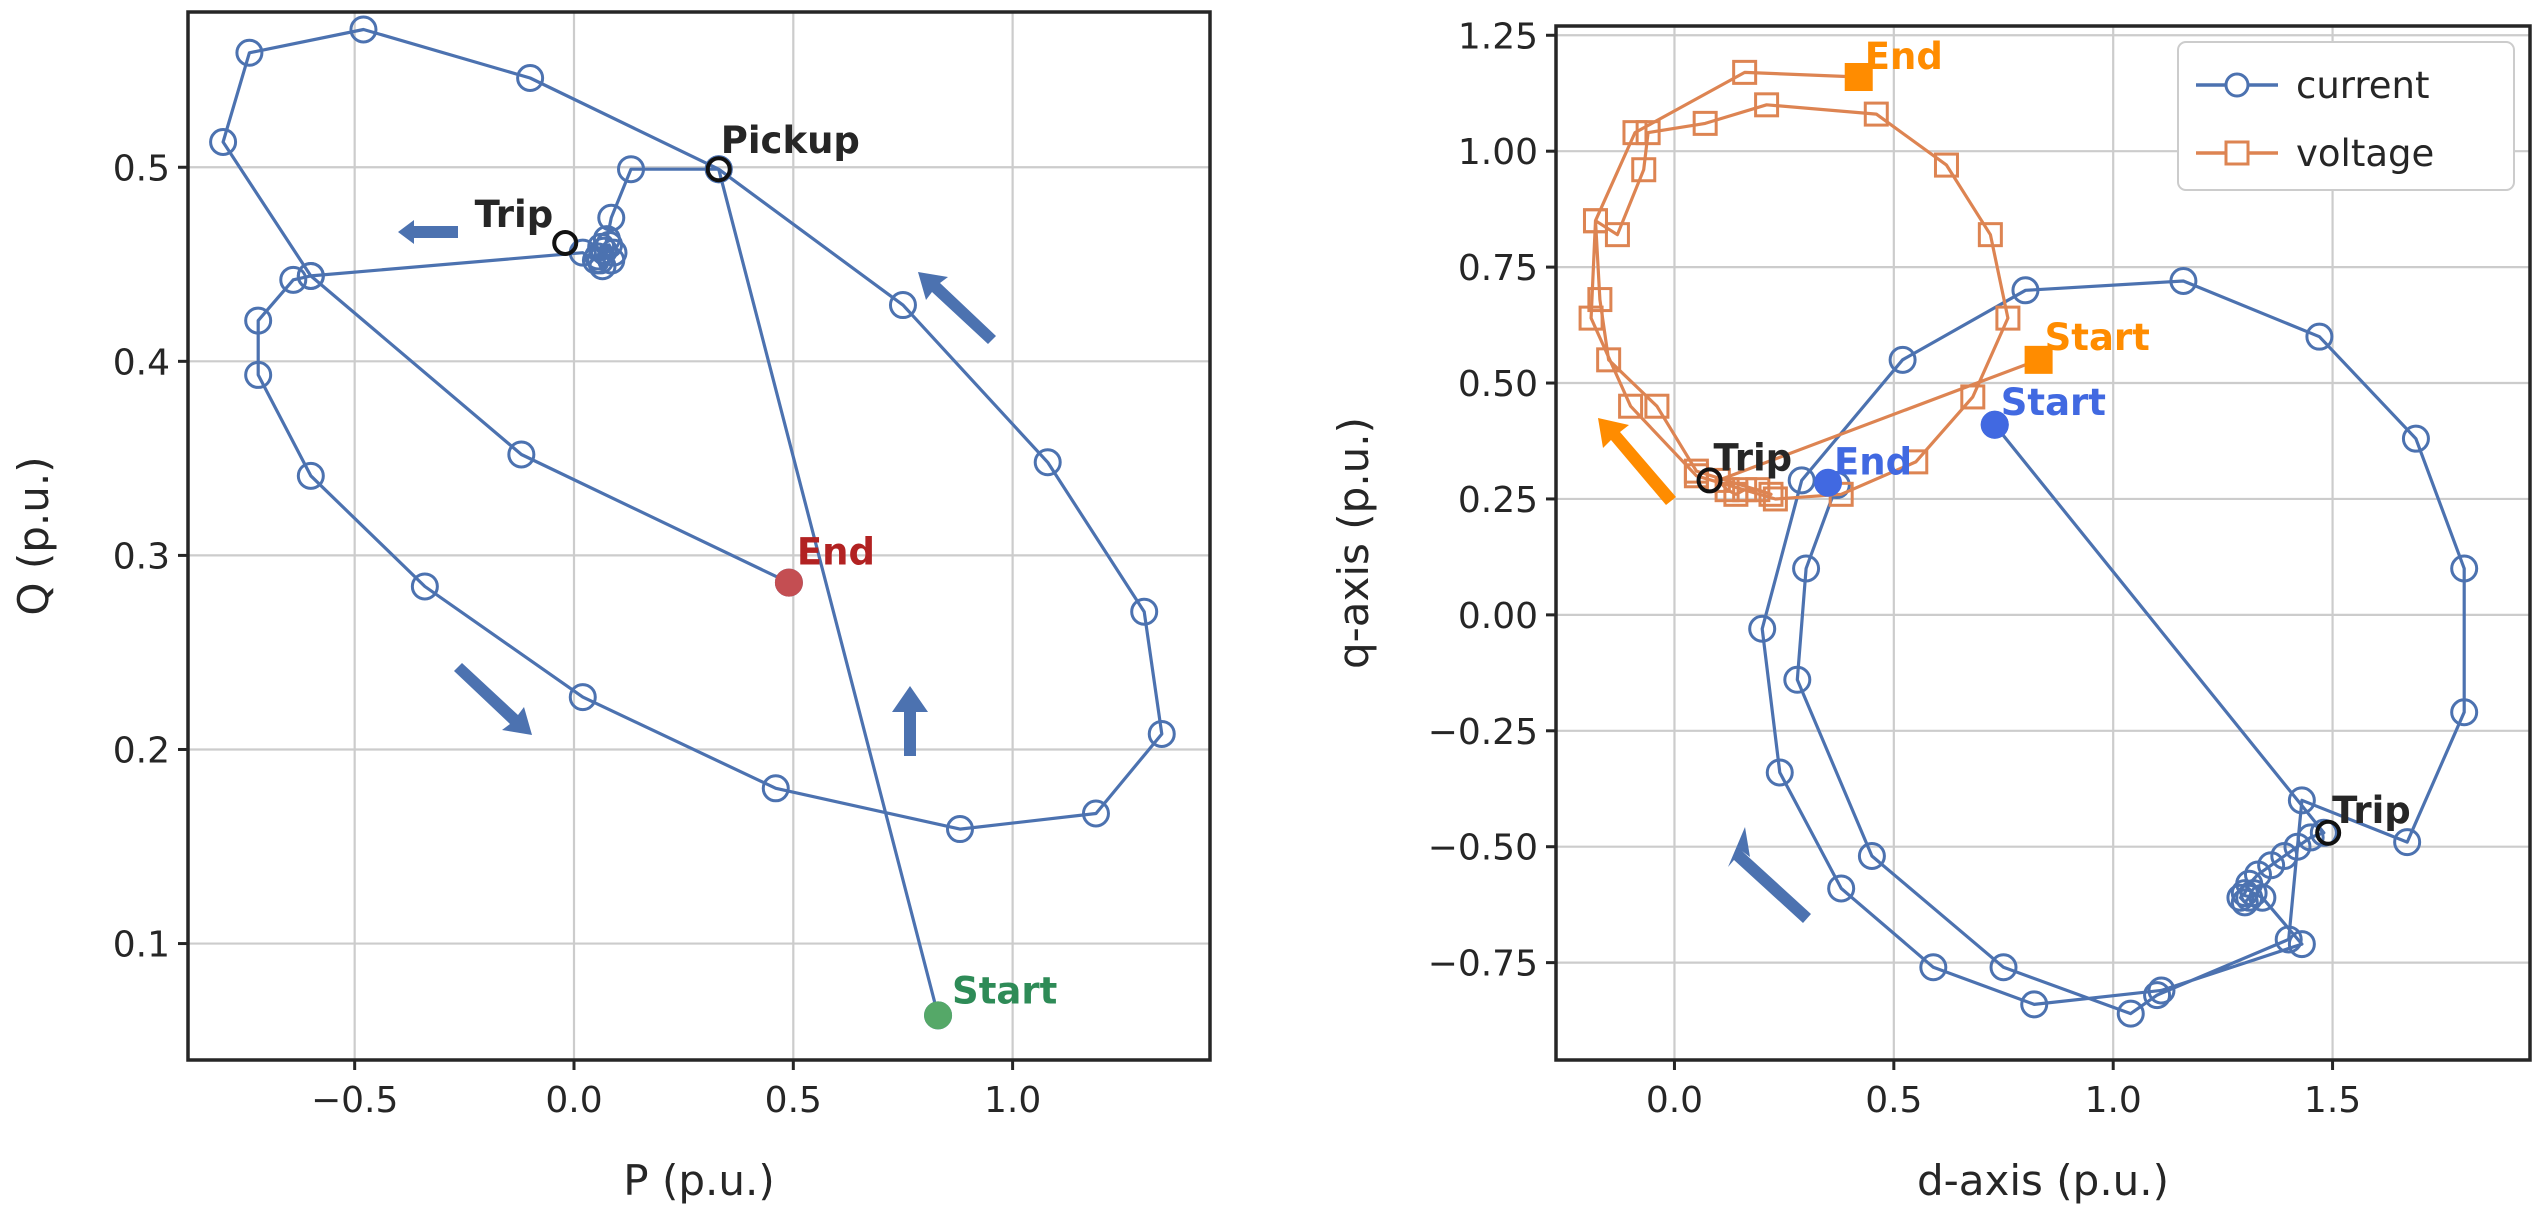 This screenshot has width=2540, height=1221. Describe the element at coordinates (1483, 848) in the screenshot. I see `dq-y-tick-label: −0.50` at that location.